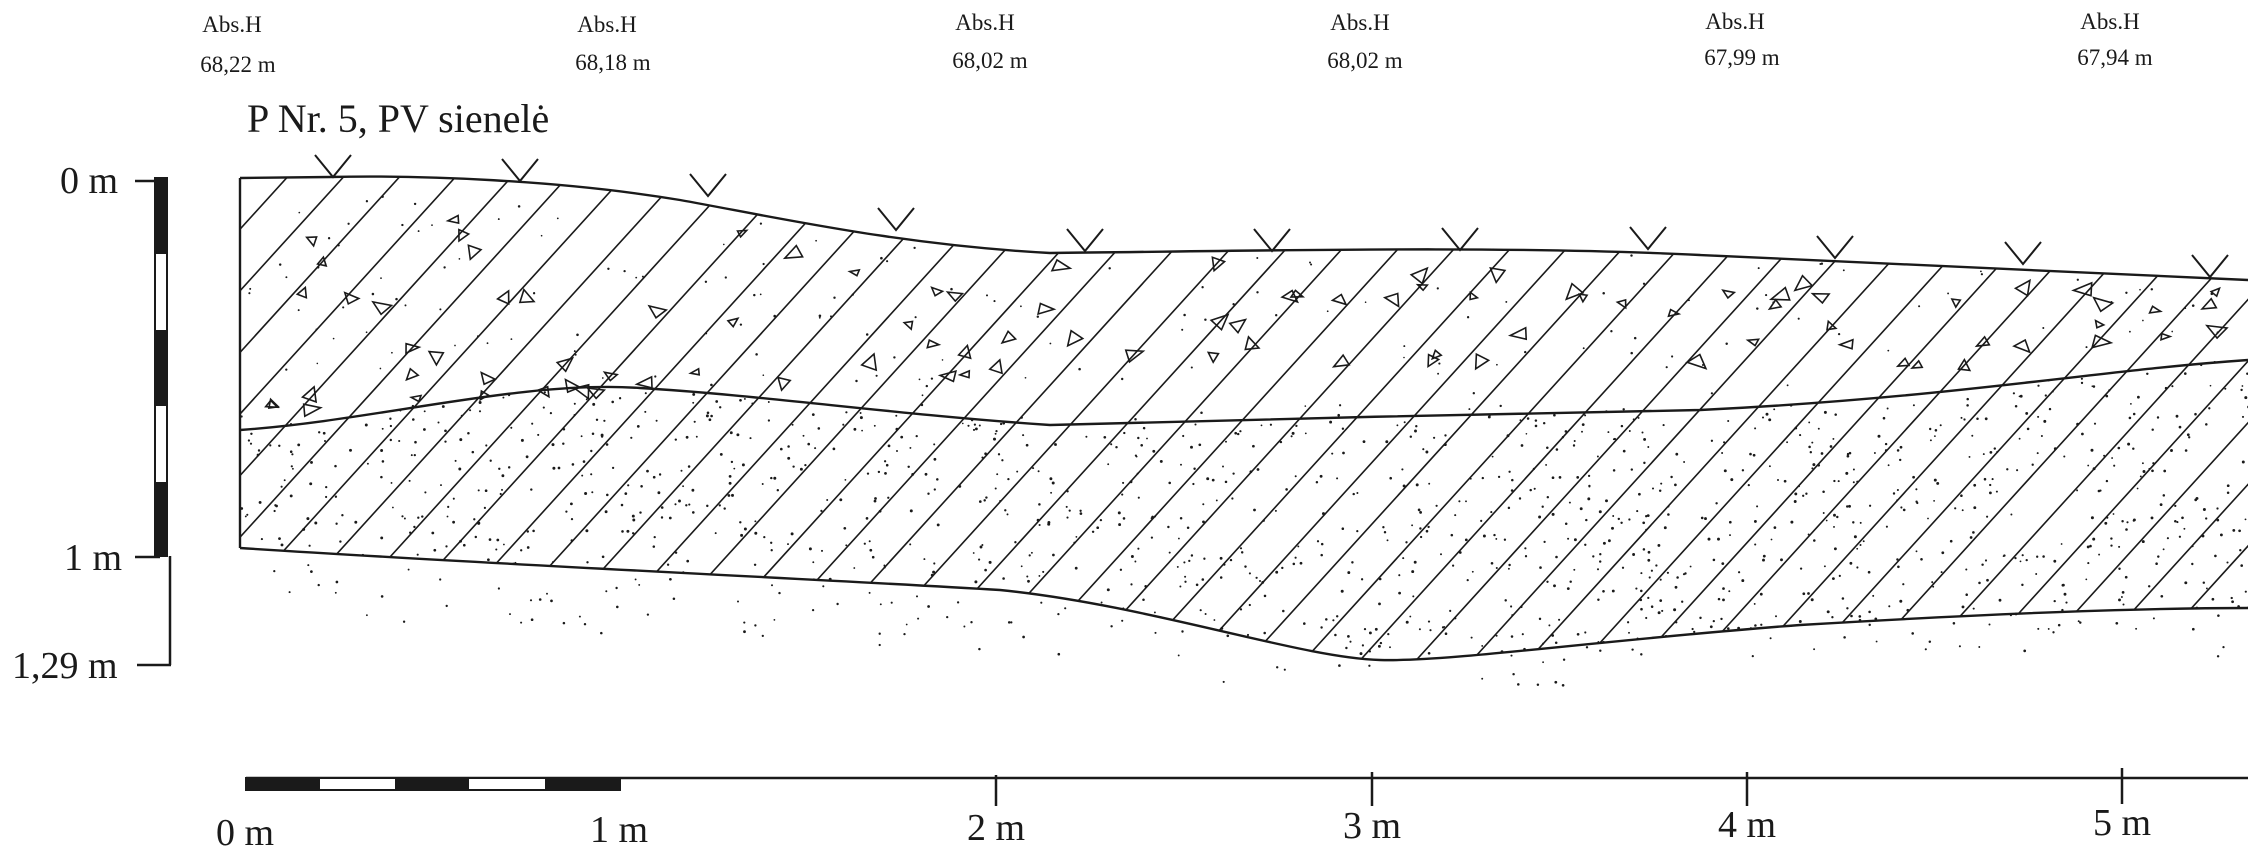 This screenshot has width=2248, height=852. I want to click on elevation-label: Abs.H, so click(1734, 21).